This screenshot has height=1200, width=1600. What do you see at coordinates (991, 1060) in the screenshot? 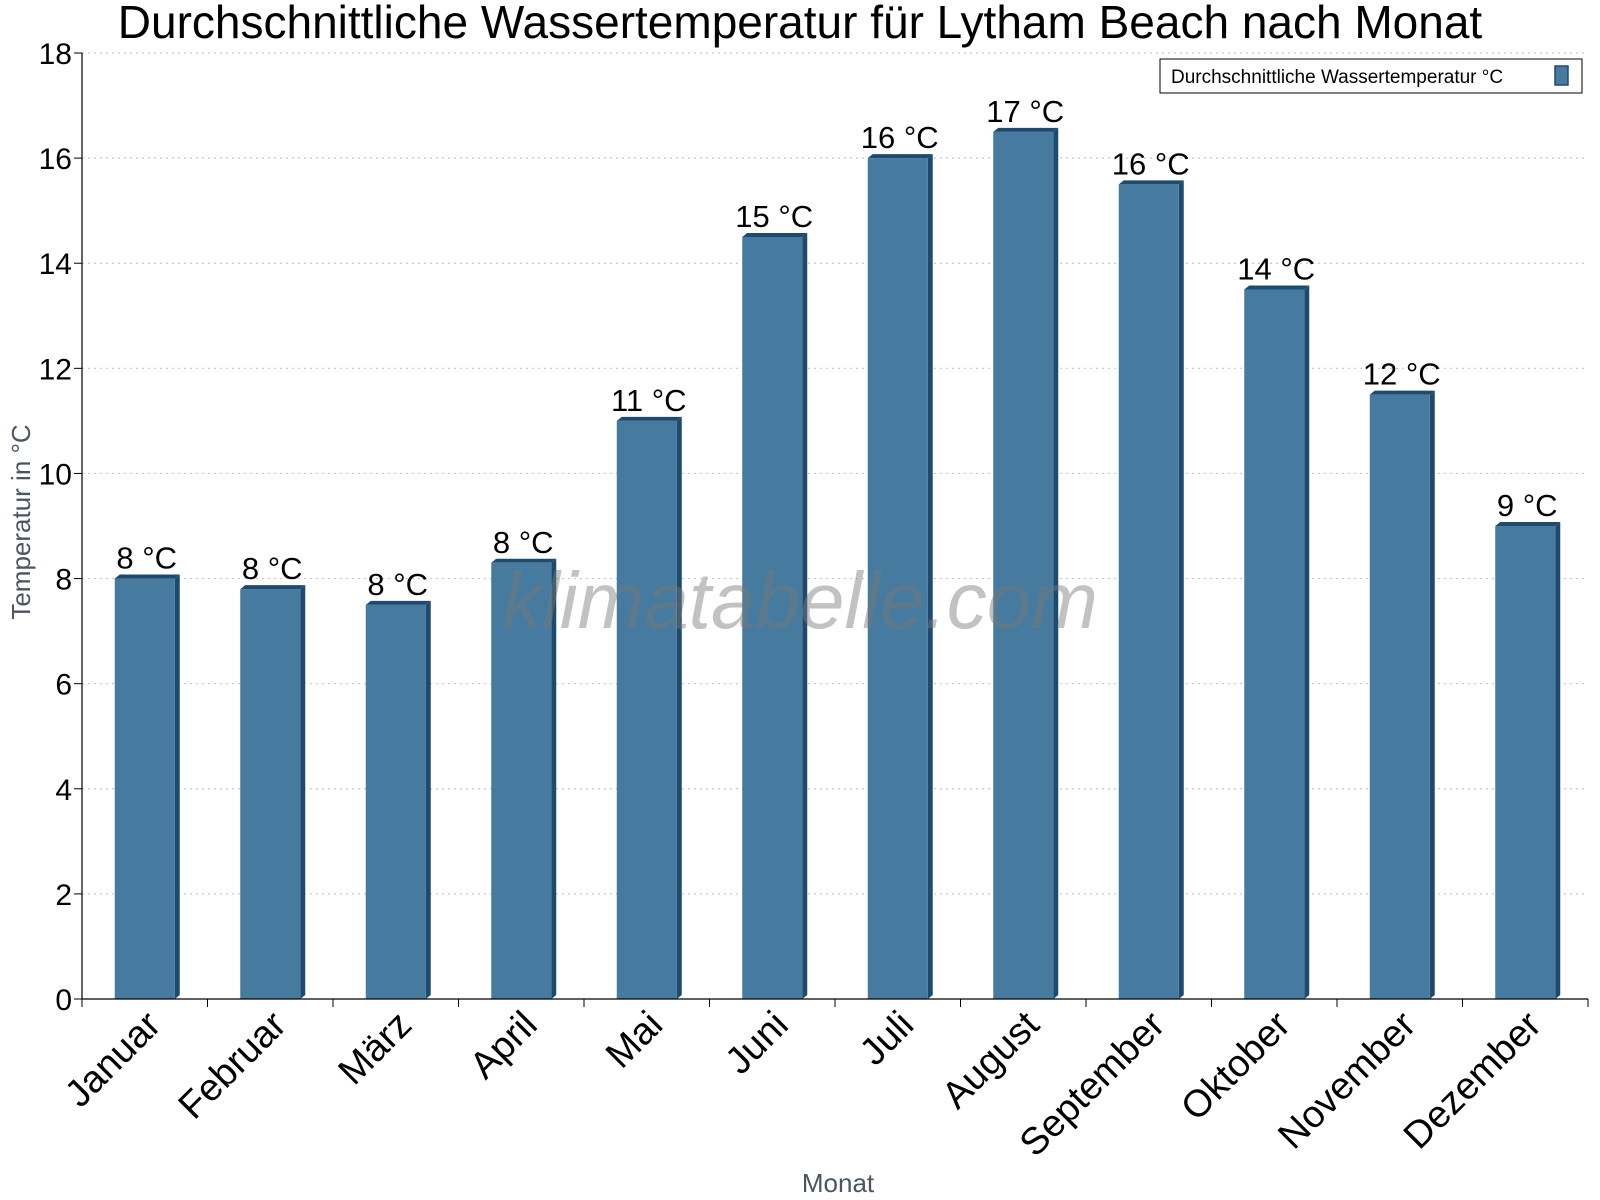
I see `x-tick-label: August` at bounding box center [991, 1060].